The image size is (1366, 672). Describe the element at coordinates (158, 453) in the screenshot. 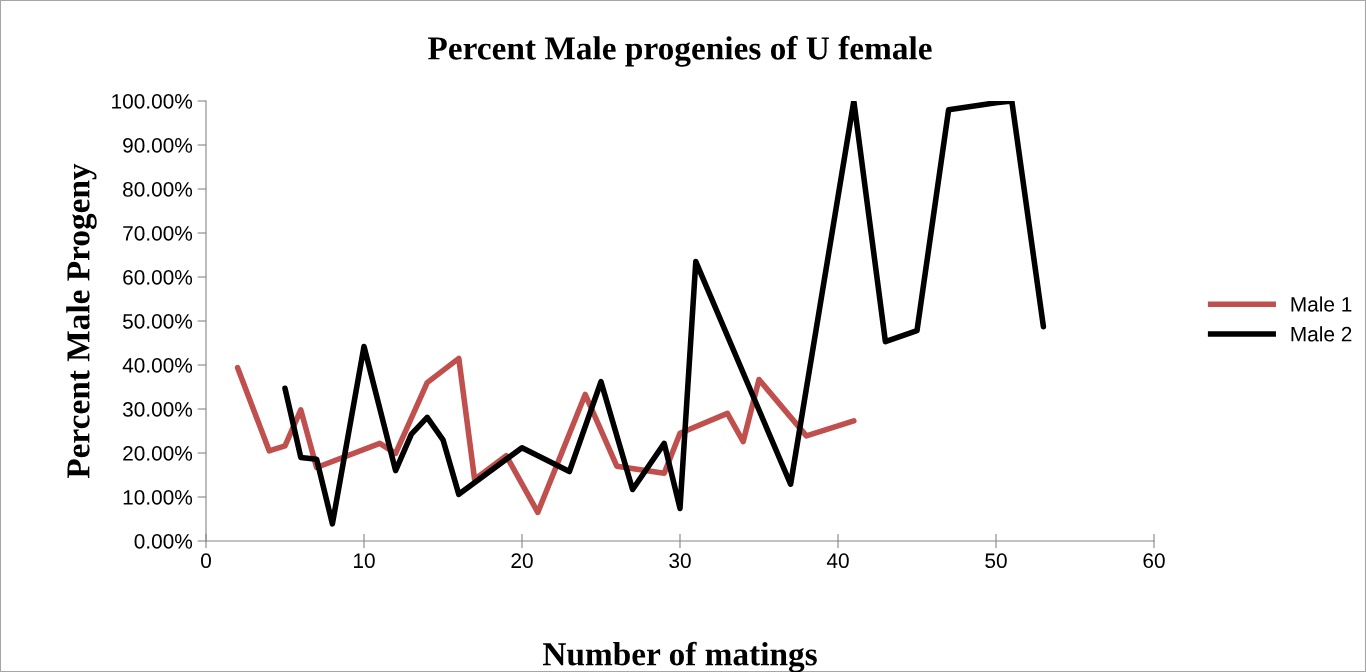

I see `y-tick-label: 20.00%` at that location.